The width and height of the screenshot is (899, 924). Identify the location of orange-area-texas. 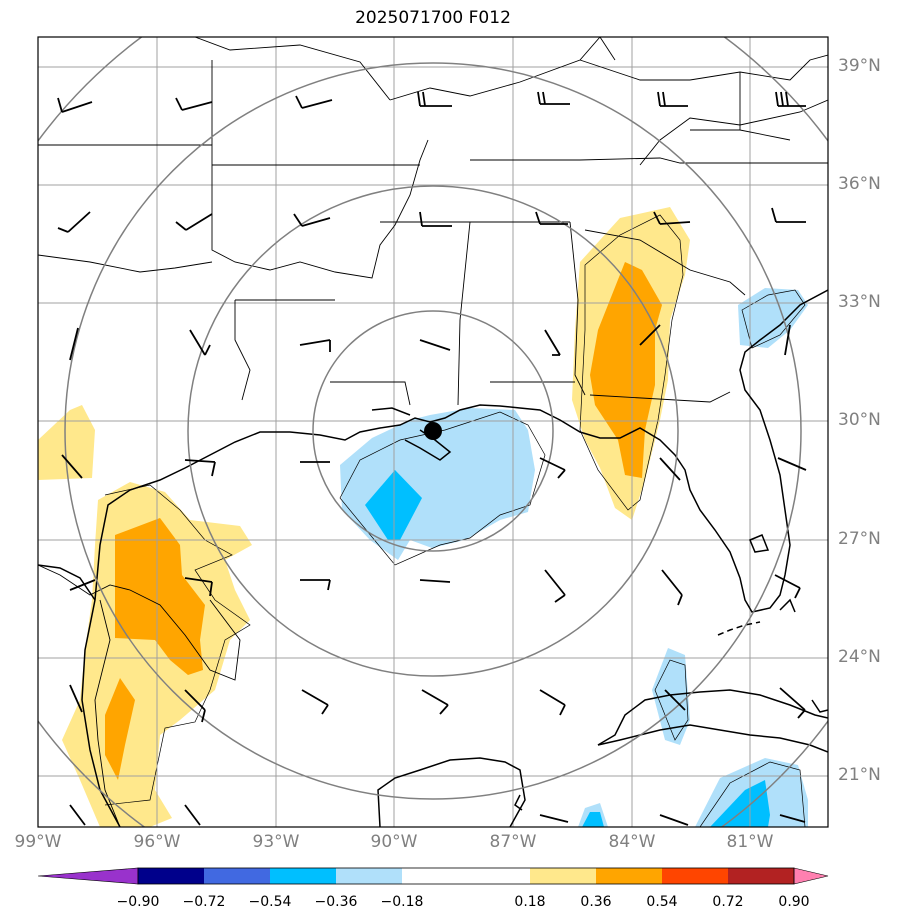
(160, 596).